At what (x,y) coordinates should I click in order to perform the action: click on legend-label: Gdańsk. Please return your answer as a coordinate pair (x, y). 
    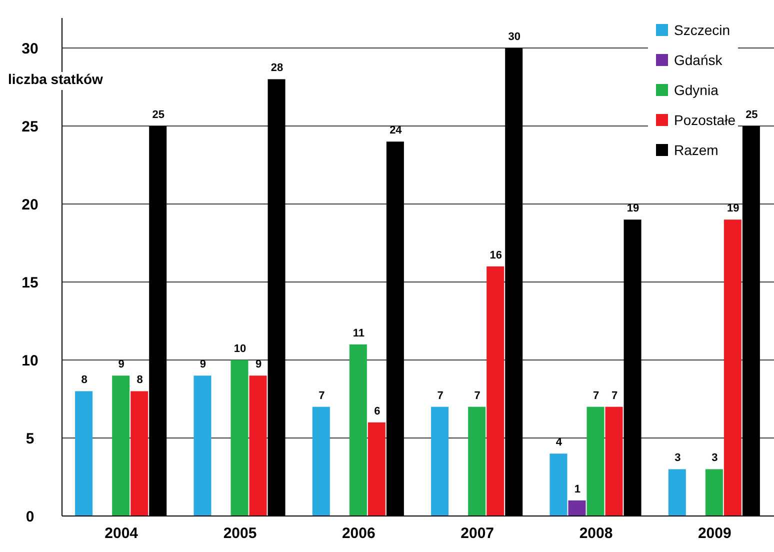
    Looking at the image, I should click on (699, 60).